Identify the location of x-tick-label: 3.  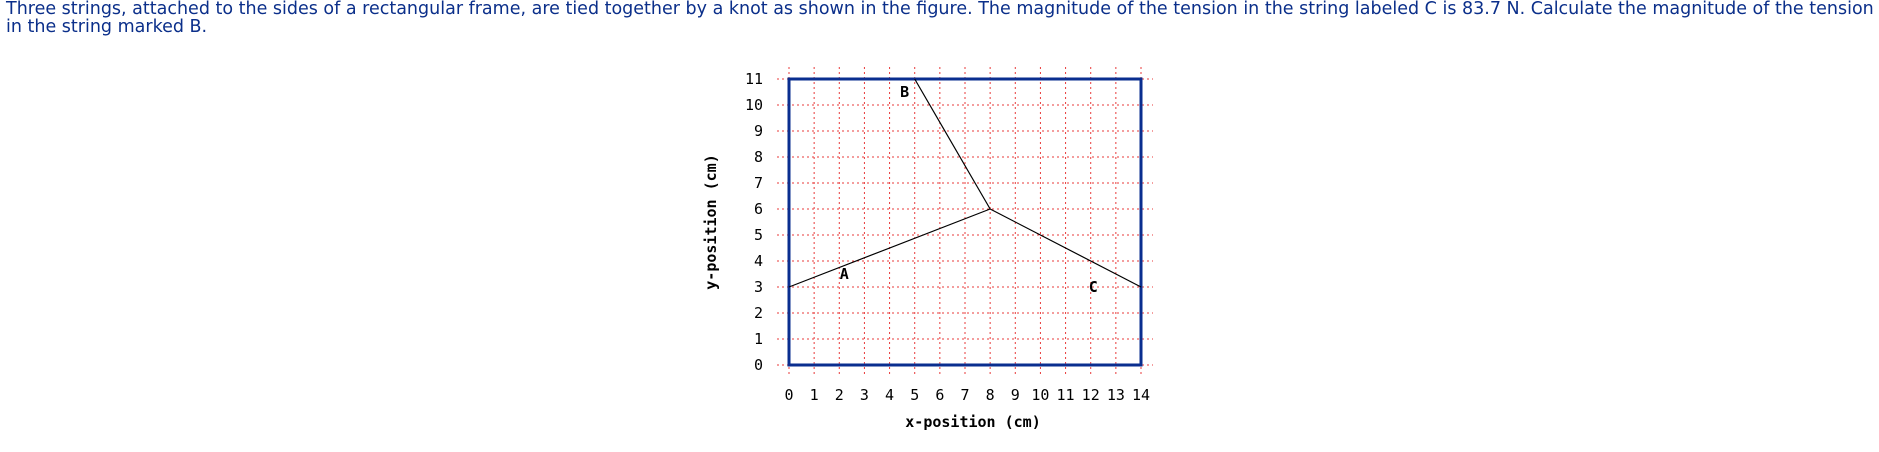
(864, 395).